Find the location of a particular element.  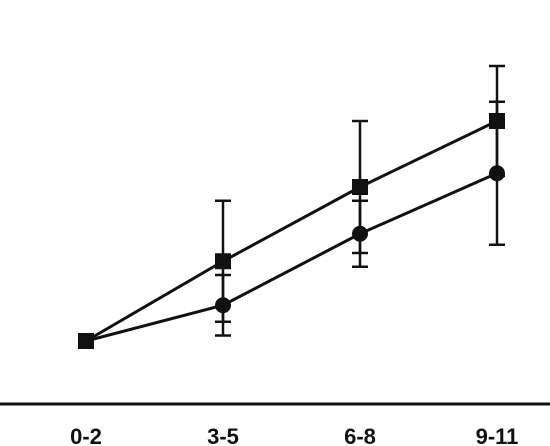

x-tick-label: 3-5 is located at coordinates (223, 435).